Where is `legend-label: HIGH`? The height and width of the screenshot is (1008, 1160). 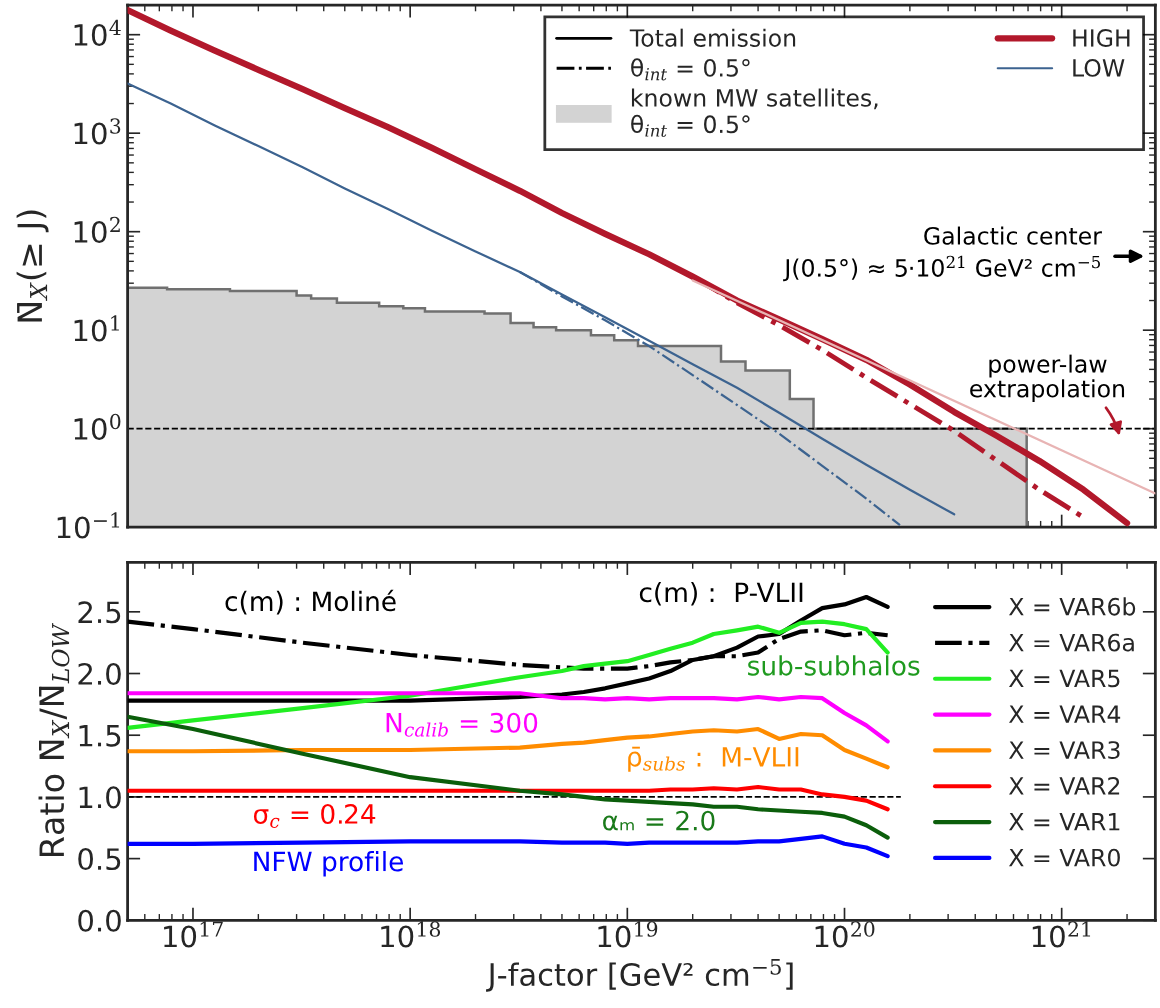
legend-label: HIGH is located at coordinates (1101, 38).